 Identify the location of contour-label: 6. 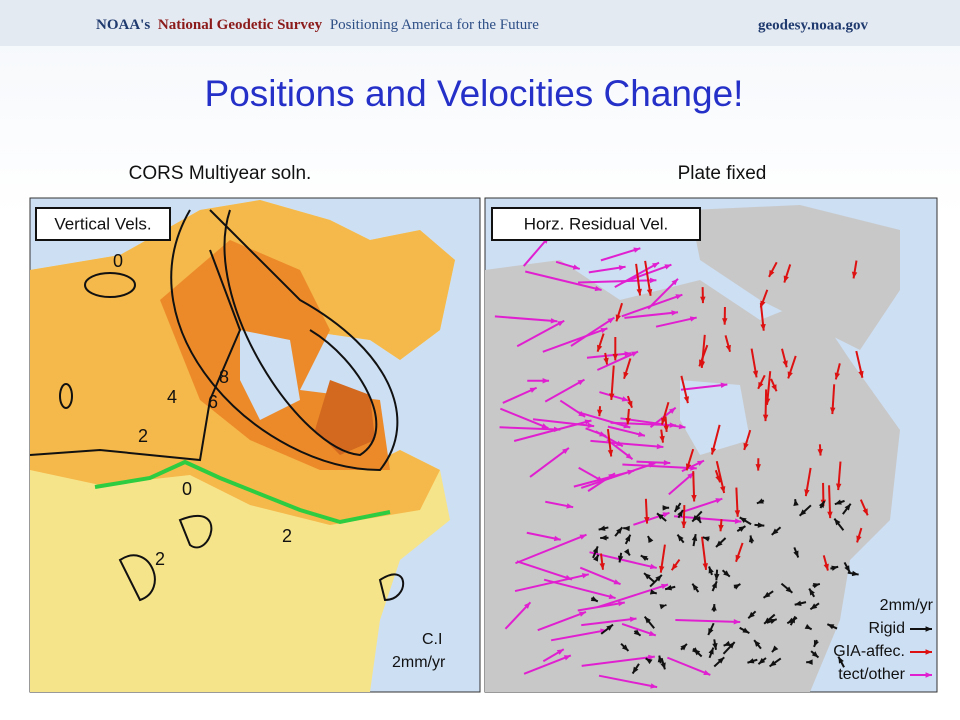
(213, 402).